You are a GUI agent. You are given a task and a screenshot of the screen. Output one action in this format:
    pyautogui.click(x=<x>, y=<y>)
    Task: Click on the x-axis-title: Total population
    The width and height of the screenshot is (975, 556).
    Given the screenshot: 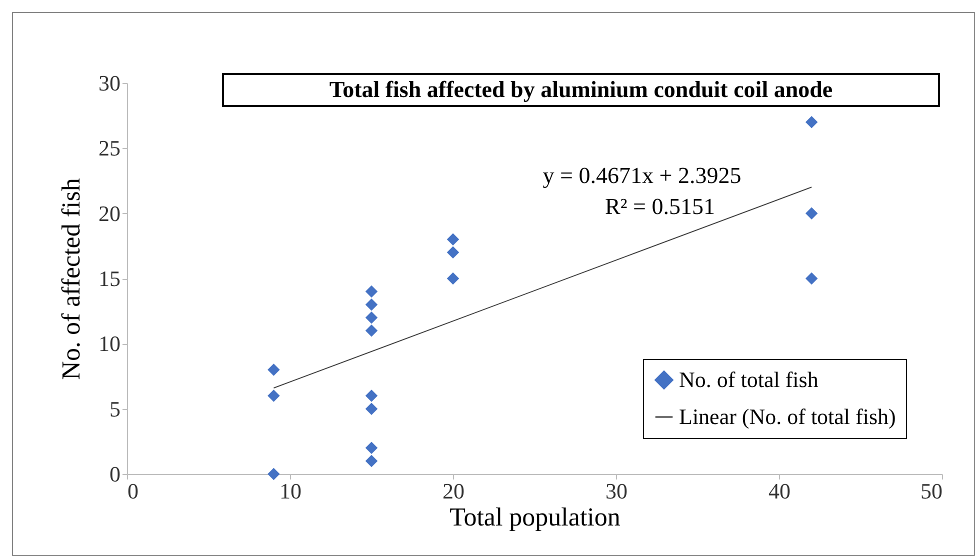 What is the action you would take?
    pyautogui.click(x=535, y=517)
    